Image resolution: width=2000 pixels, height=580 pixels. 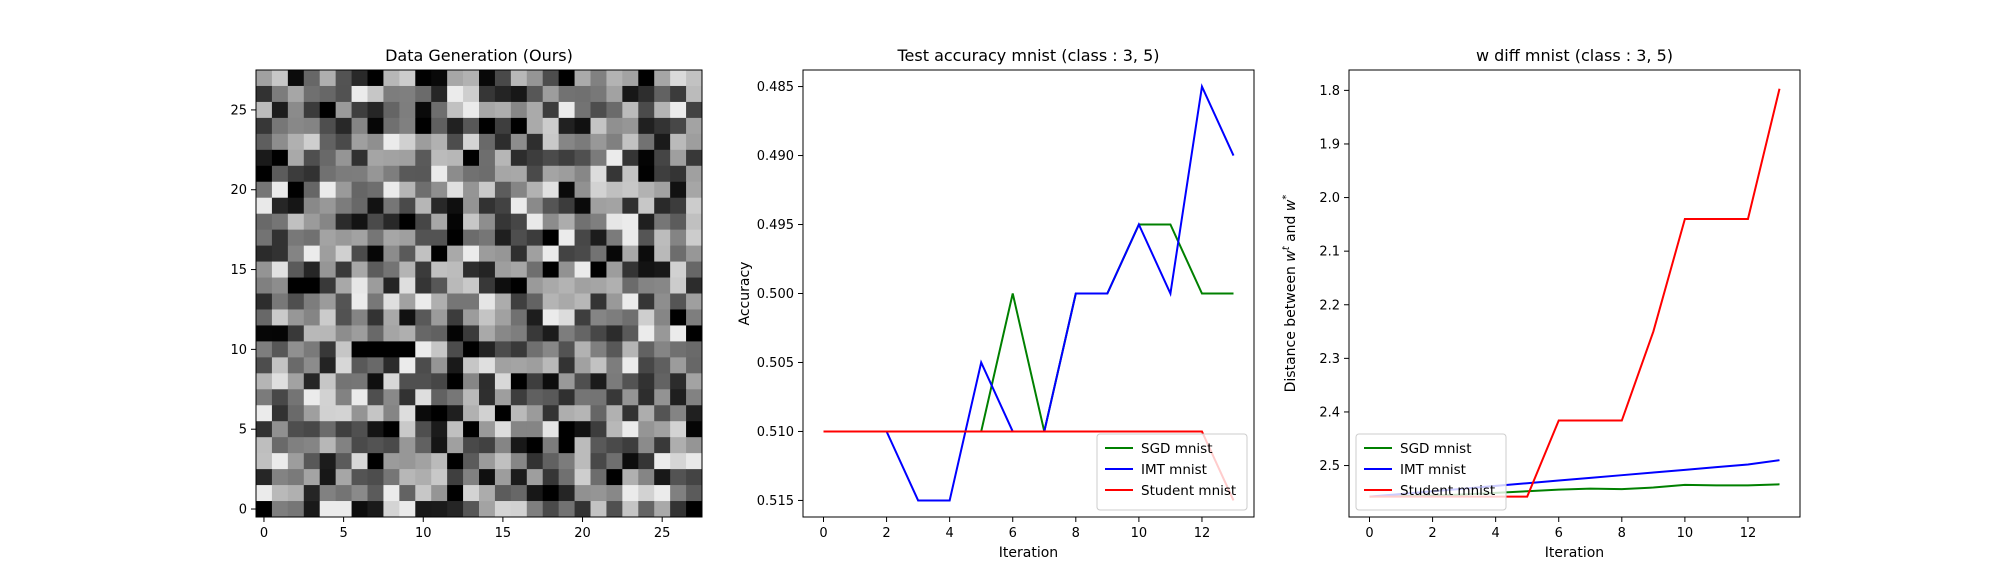 I want to click on ylabel-superscript: *, so click(x=1286, y=197).